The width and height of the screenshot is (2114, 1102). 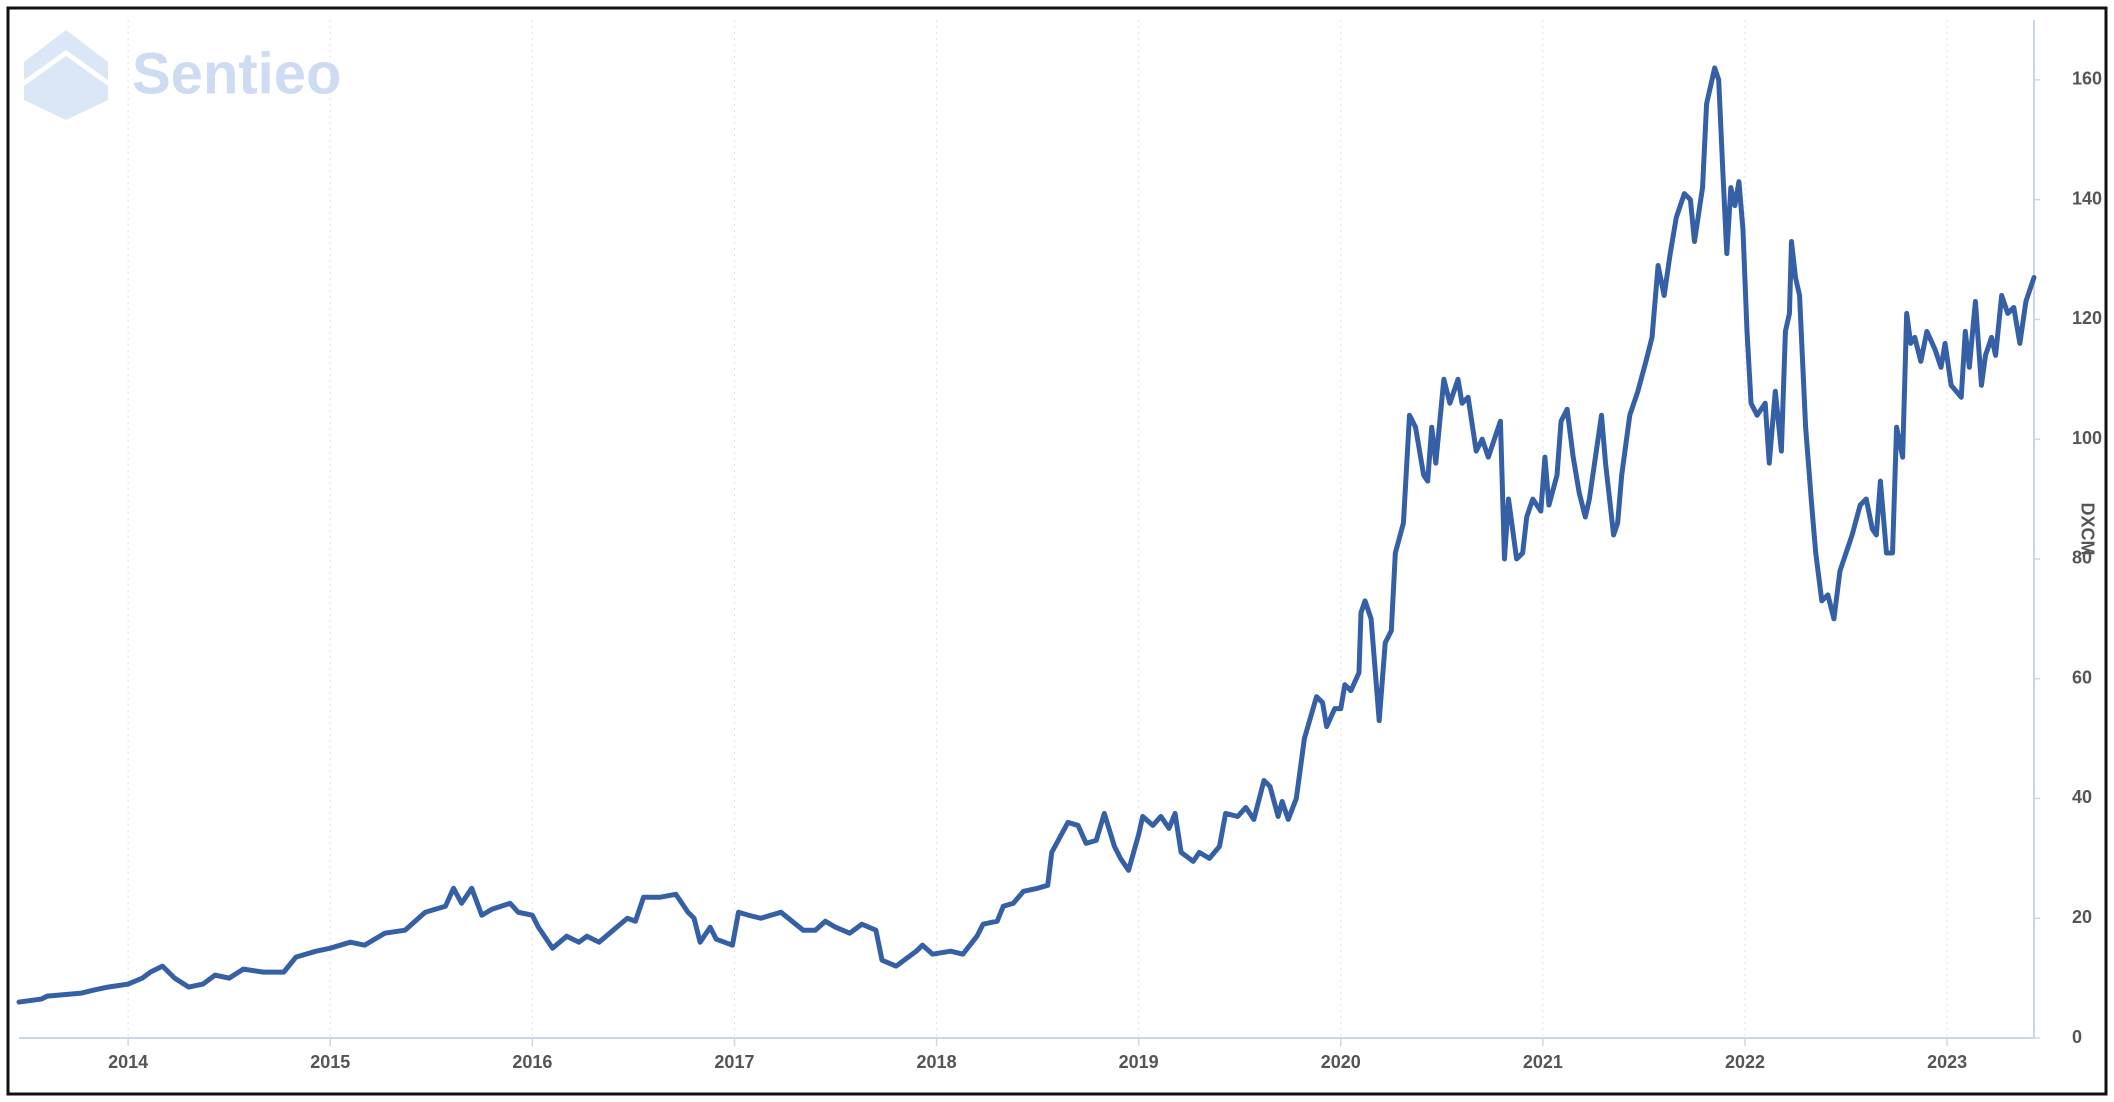 I want to click on y-tick-label: 160, so click(x=2087, y=79).